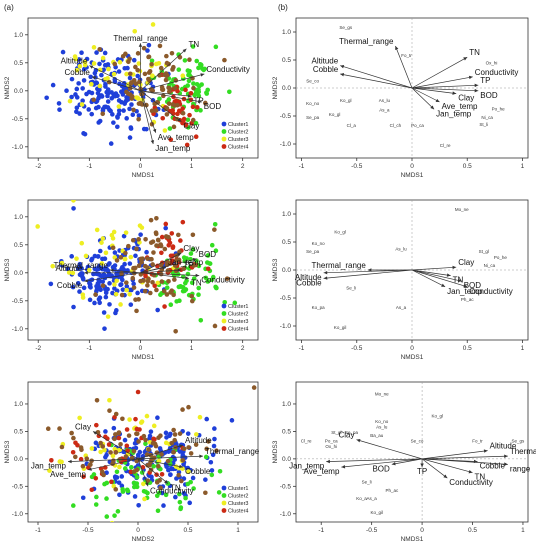 This screenshot has width=536, height=550. What do you see at coordinates (18, 147) in the screenshot?
I see `y-tick-label: -1.0` at bounding box center [18, 147].